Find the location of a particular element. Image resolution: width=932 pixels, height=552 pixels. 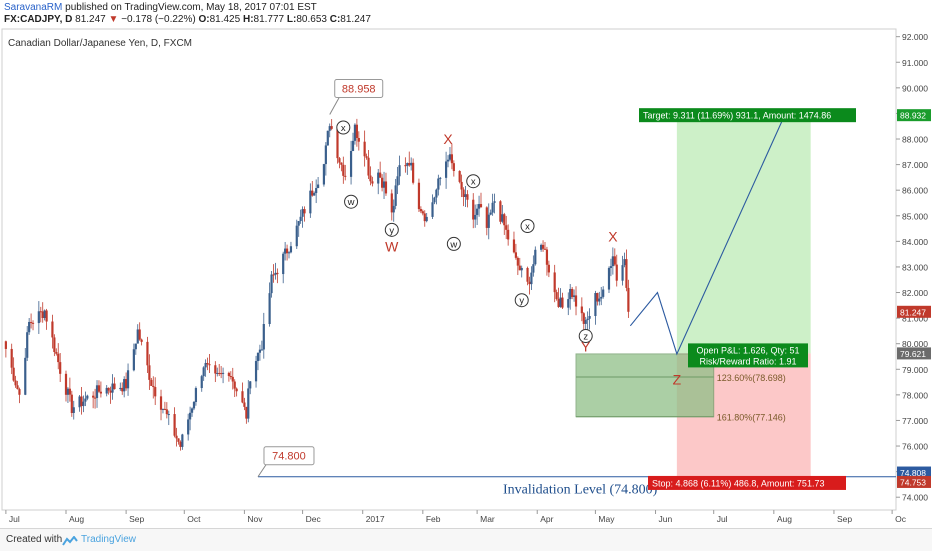

target-zone is located at coordinates (743, 234).